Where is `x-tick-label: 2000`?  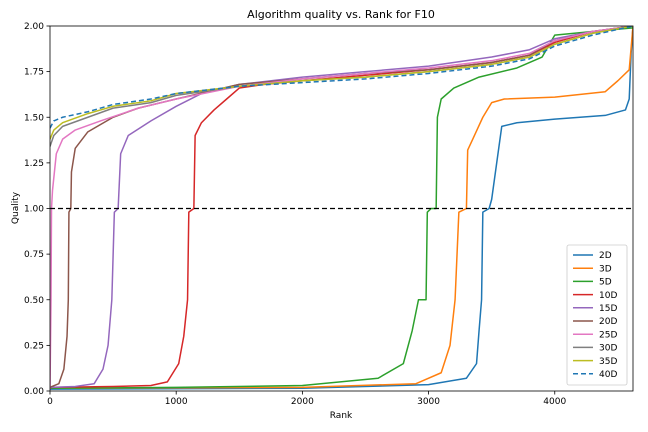
x-tick-label: 2000 is located at coordinates (302, 402).